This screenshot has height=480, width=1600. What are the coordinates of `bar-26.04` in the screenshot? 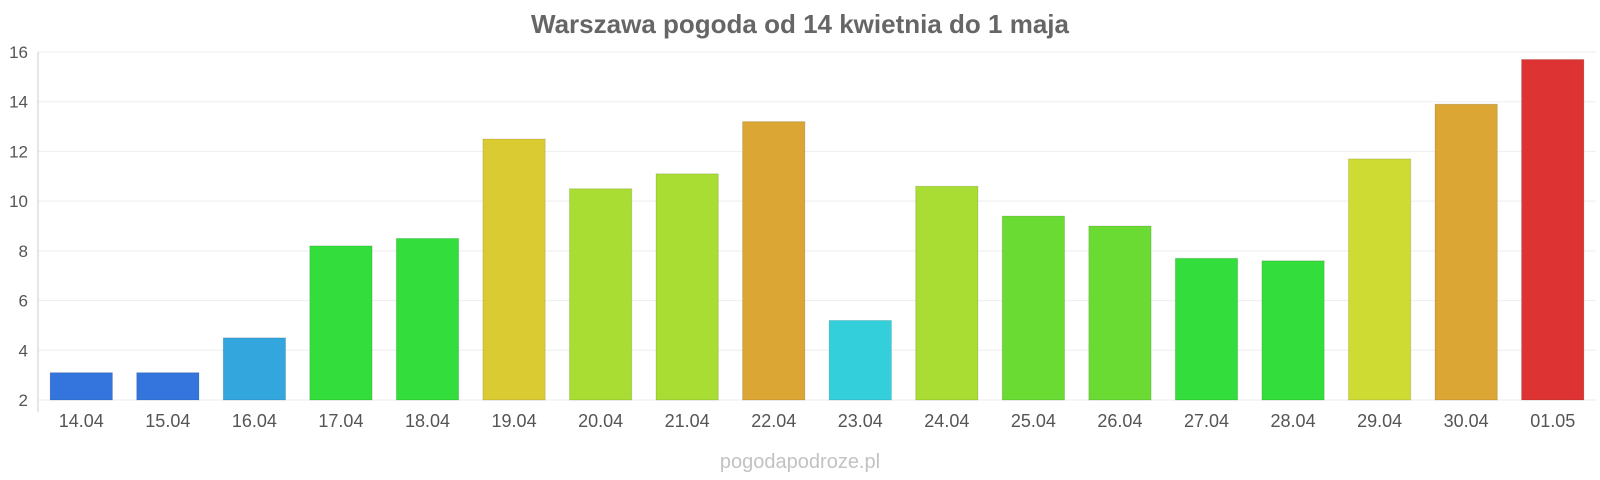 It's located at (1120, 313).